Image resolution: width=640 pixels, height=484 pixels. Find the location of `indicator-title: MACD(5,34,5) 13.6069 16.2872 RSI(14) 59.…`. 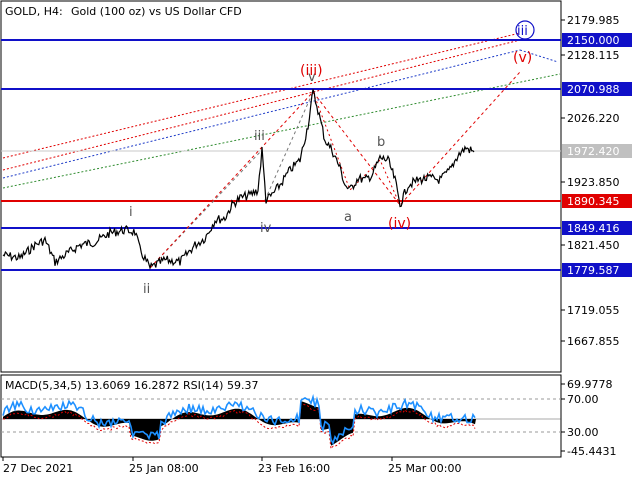

indicator-title: MACD(5,34,5) 13.6069 16.2872 RSI(14) 59.… is located at coordinates (131, 385).